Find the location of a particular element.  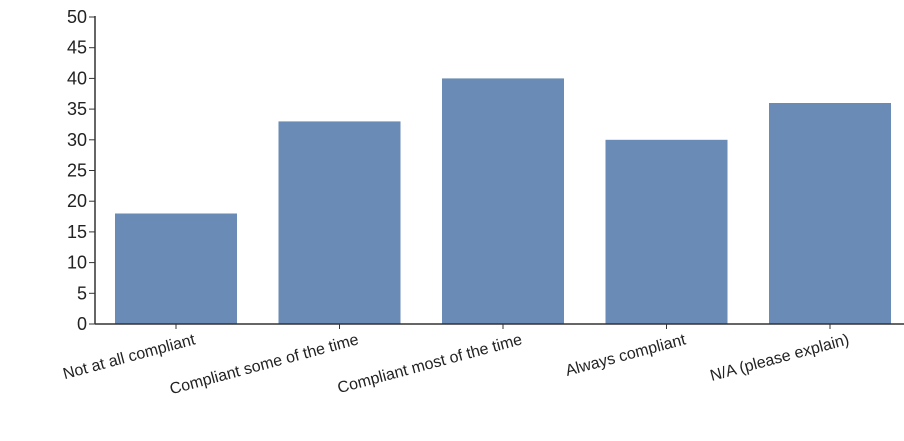

y-axis: 0 5 10 15 20 25 30 35 40 45 50 is located at coordinates (81, 170).